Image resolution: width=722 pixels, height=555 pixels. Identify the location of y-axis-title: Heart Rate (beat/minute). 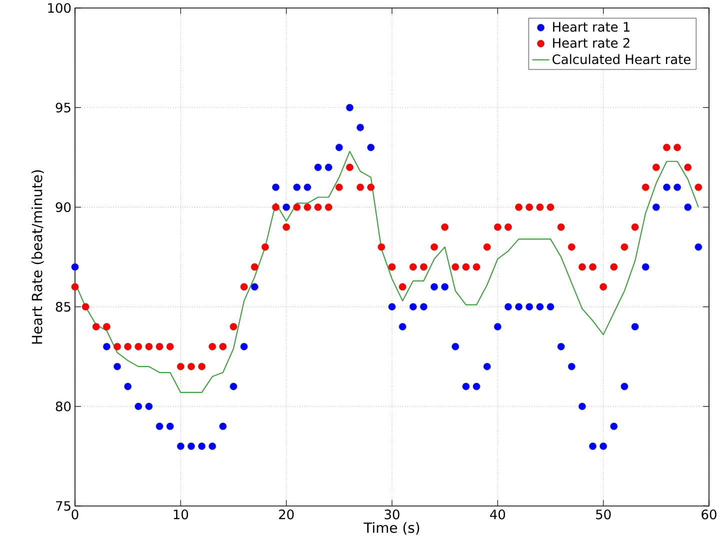
(37, 257).